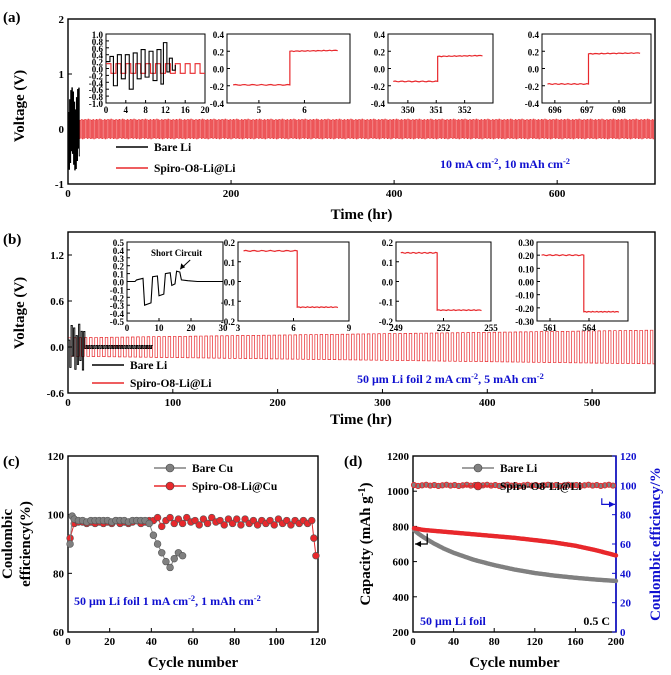 The image size is (671, 675). I want to click on b-conditions: 50 μm Li foil 2 mA cm-2, 5 mAh cm-2, so click(450, 379).